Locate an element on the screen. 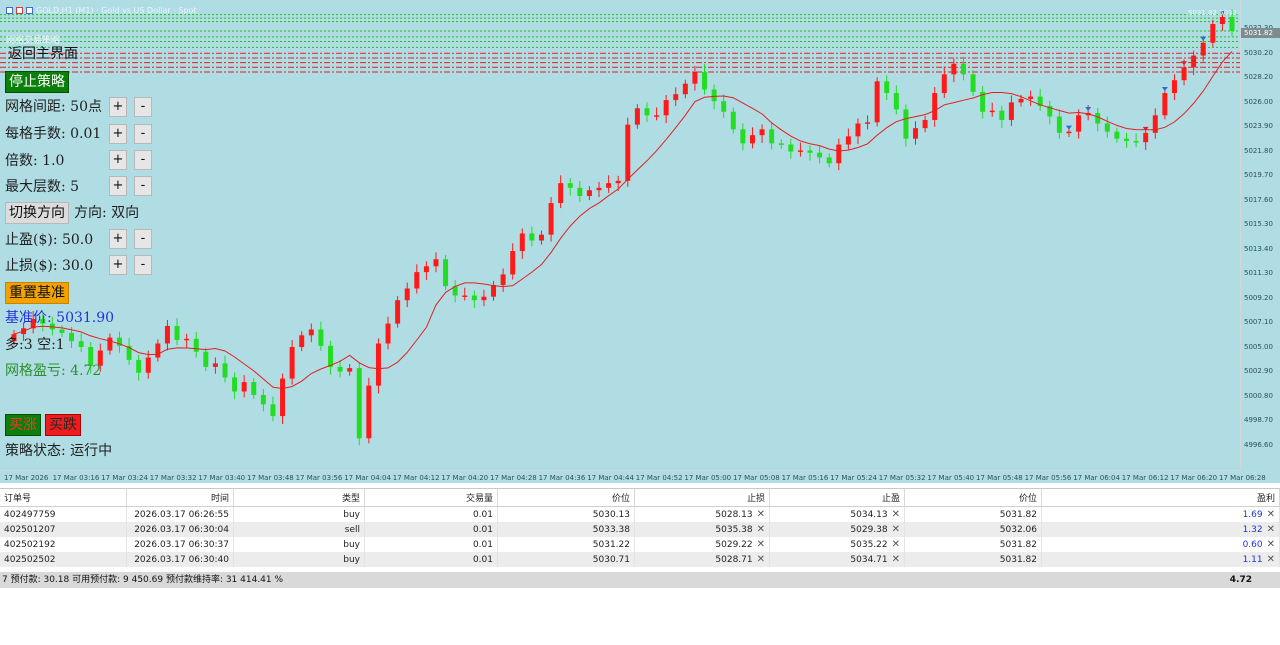 Image resolution: width=1280 pixels, height=645 pixels. order-profit-cell: 1.32 ✕ is located at coordinates (1160, 529).